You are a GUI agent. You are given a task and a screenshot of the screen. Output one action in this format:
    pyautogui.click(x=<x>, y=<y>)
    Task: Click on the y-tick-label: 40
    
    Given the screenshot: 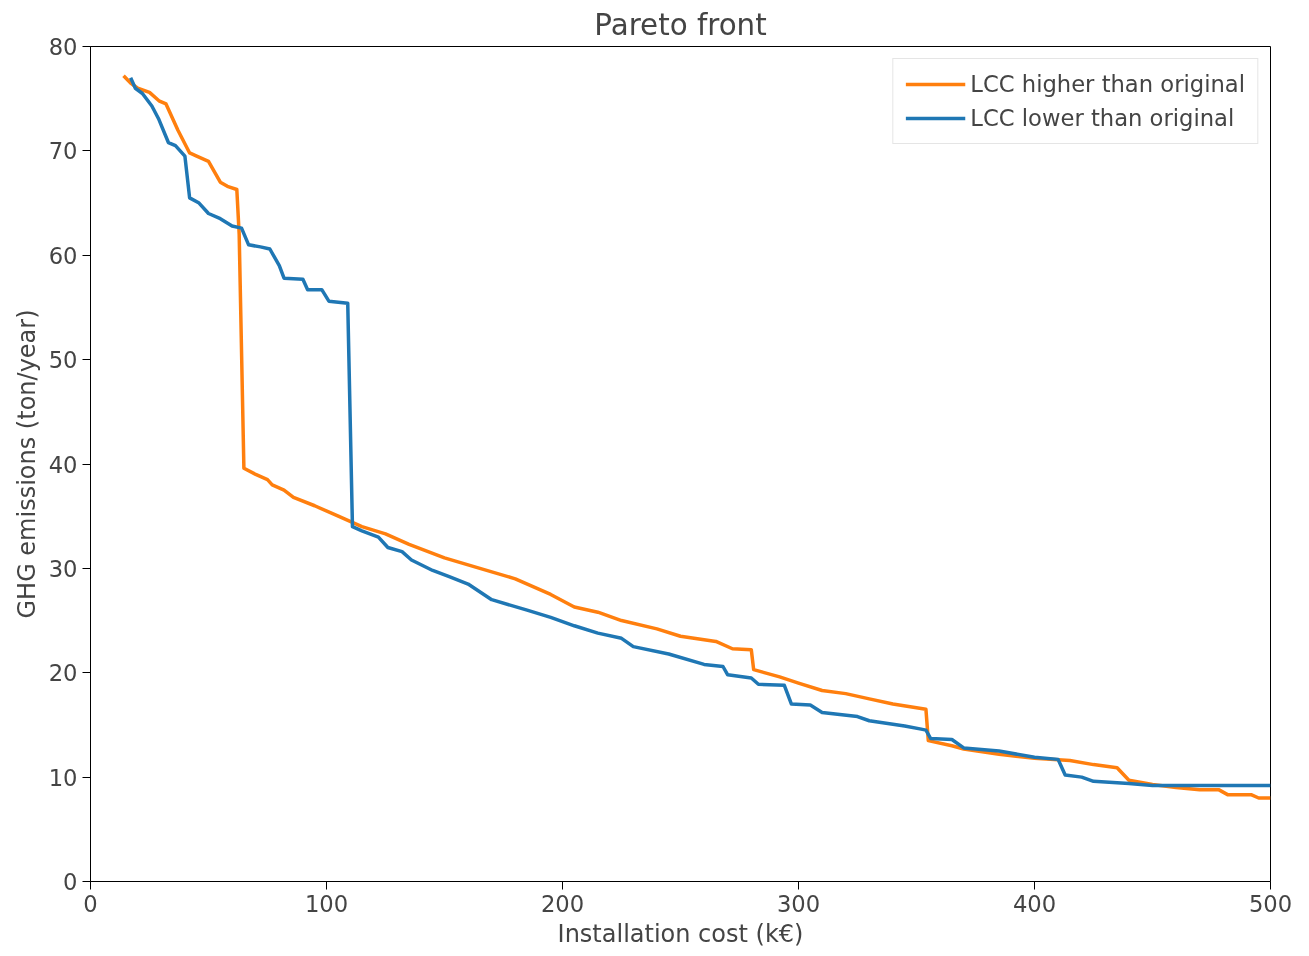 What is the action you would take?
    pyautogui.click(x=63, y=464)
    